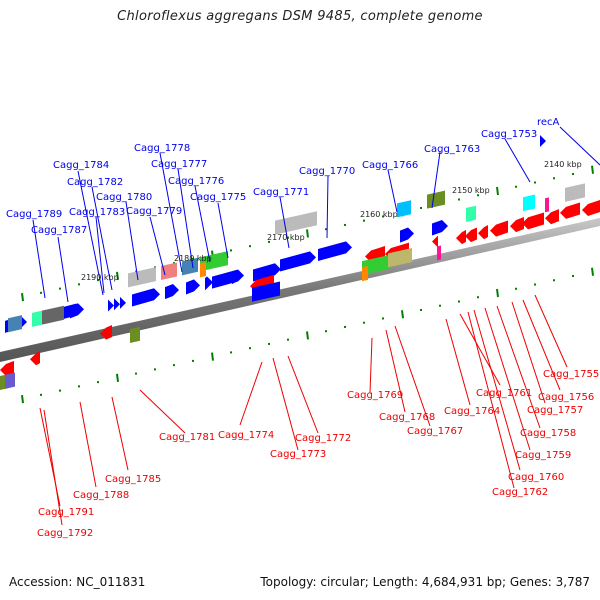 The width and height of the screenshot is (600, 600). Describe the element at coordinates (472, 411) in the screenshot. I see `gene-label-cagg-1764: Cagg_1764` at that location.